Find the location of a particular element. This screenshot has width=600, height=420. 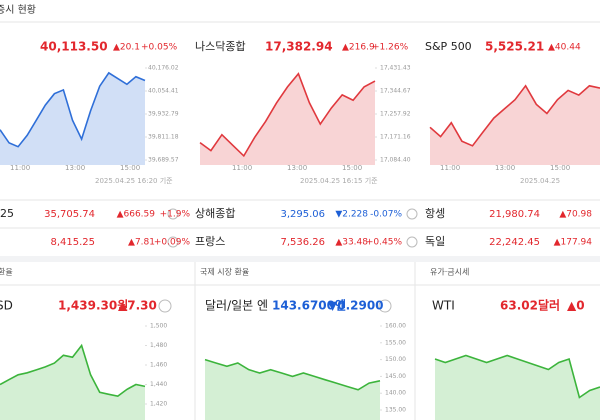

index-price: 5,525.21 is located at coordinates (514, 47).